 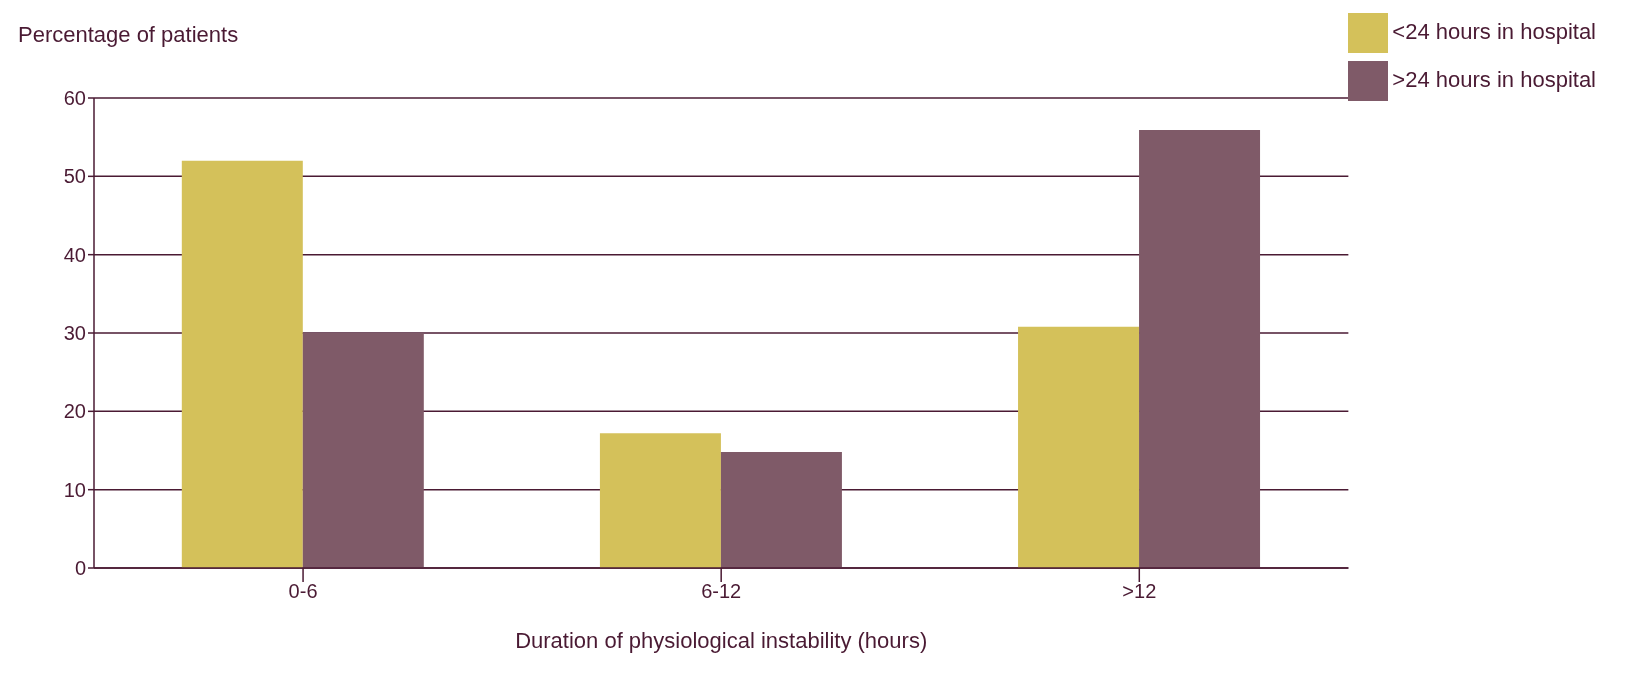 I want to click on x-tick-label: 6-12, so click(x=721, y=591).